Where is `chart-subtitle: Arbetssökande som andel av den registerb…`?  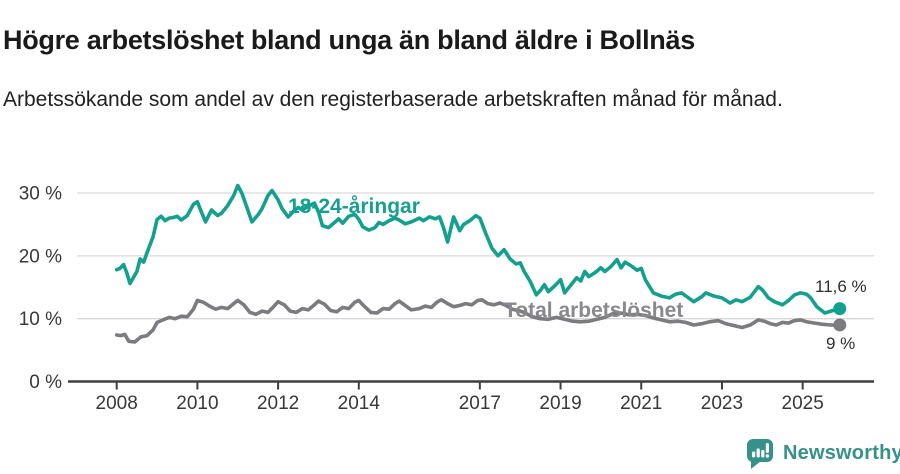 chart-subtitle: Arbetssökande som andel av den registerb… is located at coordinates (393, 99).